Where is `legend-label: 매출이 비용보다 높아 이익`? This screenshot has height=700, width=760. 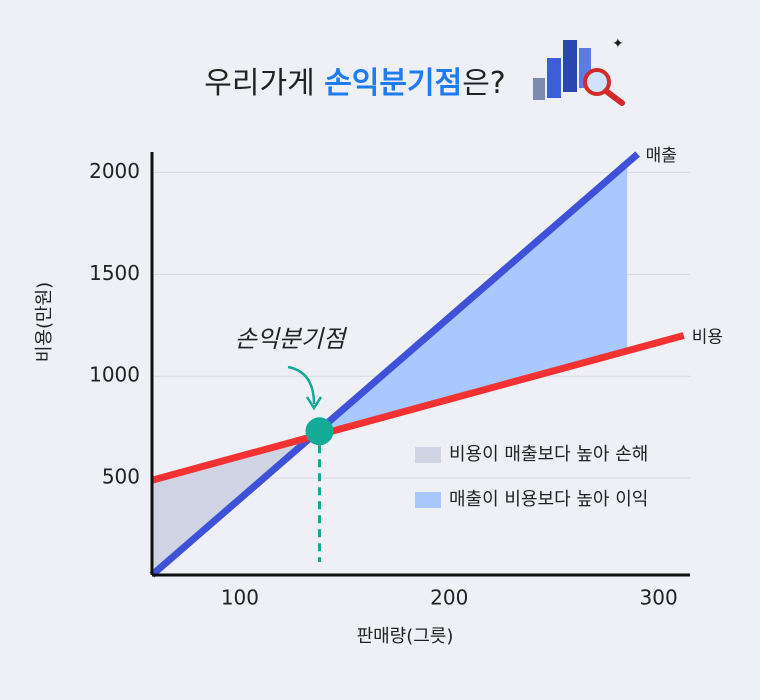
legend-label: 매출이 비용보다 높아 이익 is located at coordinates (548, 499).